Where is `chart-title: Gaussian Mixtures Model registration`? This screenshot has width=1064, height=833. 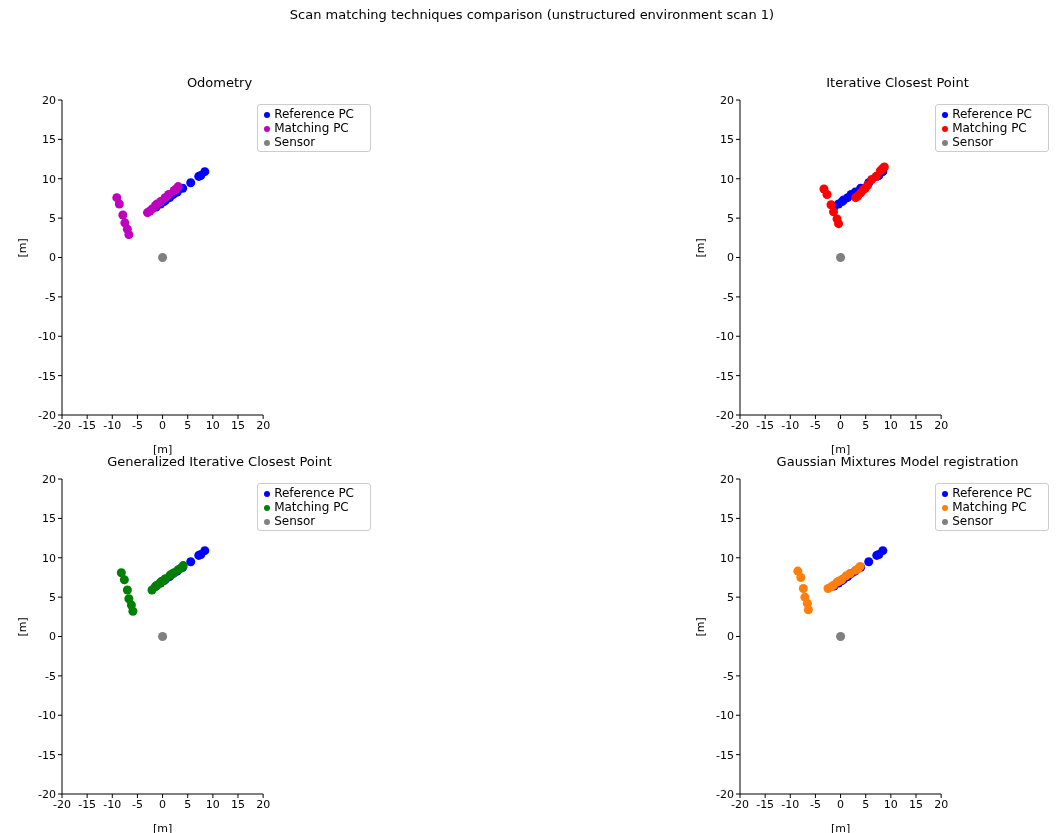
chart-title: Gaussian Mixtures Model registration is located at coordinates (897, 462).